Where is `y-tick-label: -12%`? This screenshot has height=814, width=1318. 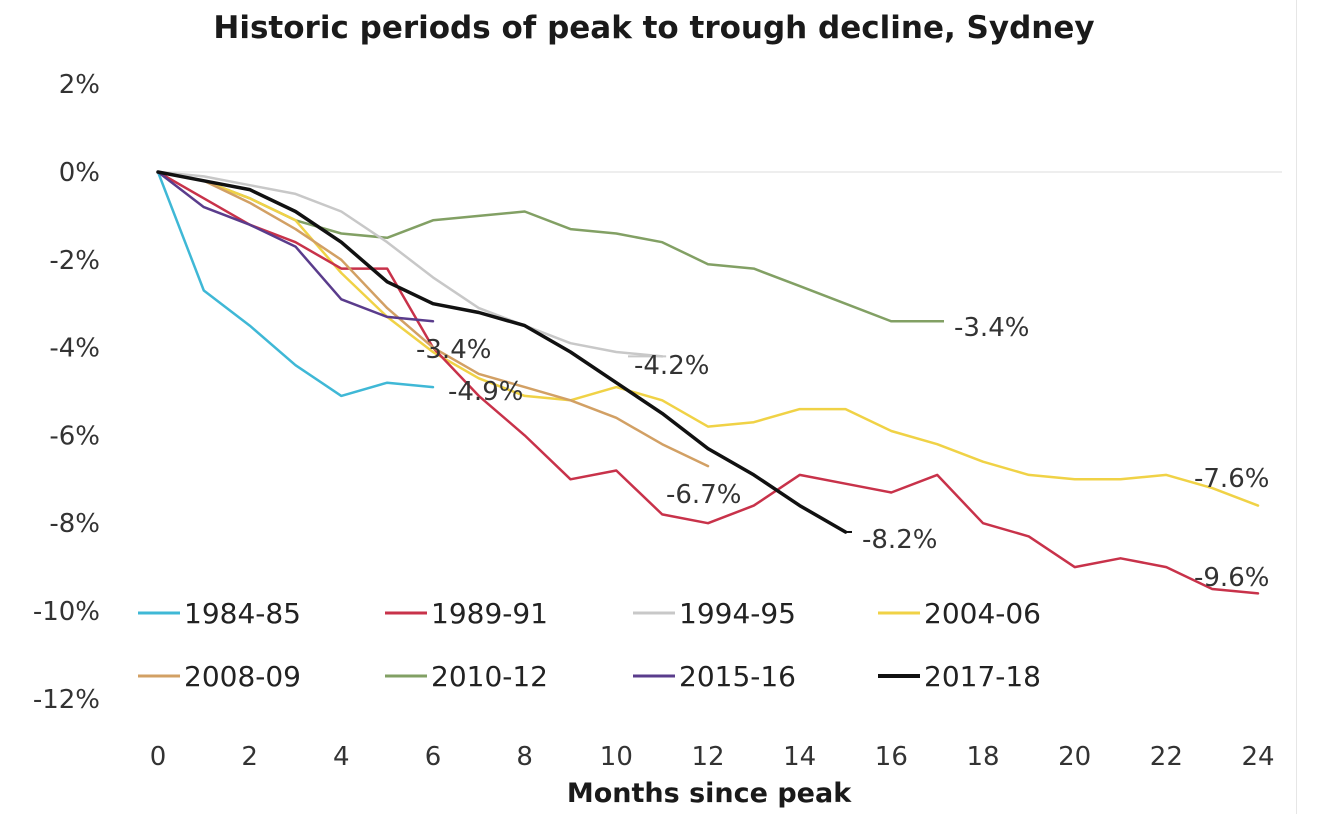 y-tick-label: -12% is located at coordinates (66, 700).